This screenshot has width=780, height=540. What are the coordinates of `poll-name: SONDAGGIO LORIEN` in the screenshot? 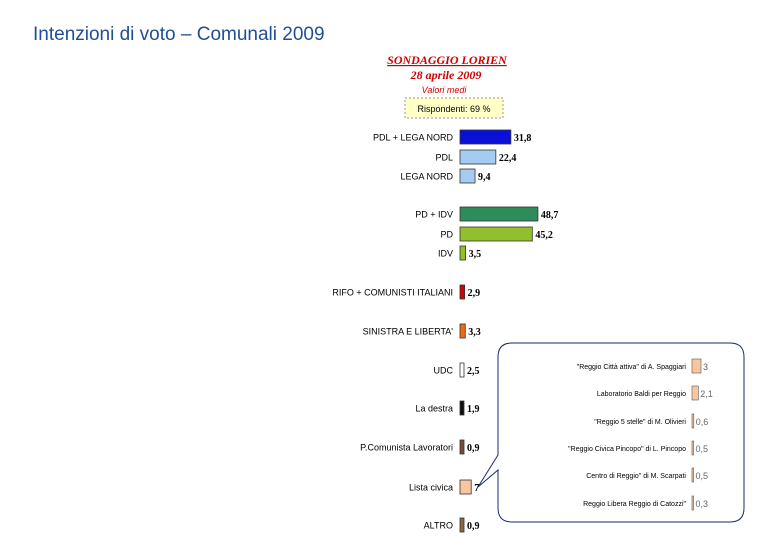 It's located at (447, 60).